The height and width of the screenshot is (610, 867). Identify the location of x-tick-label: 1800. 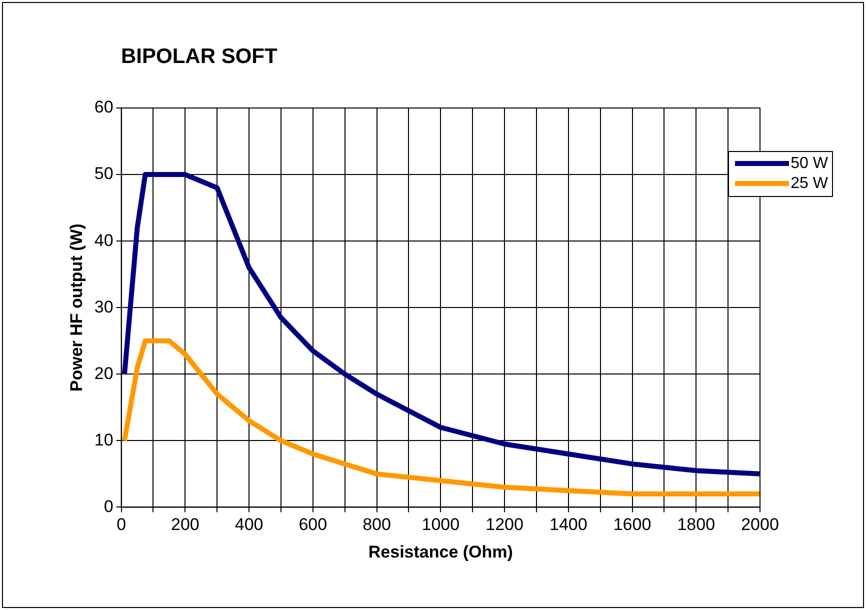
(696, 524).